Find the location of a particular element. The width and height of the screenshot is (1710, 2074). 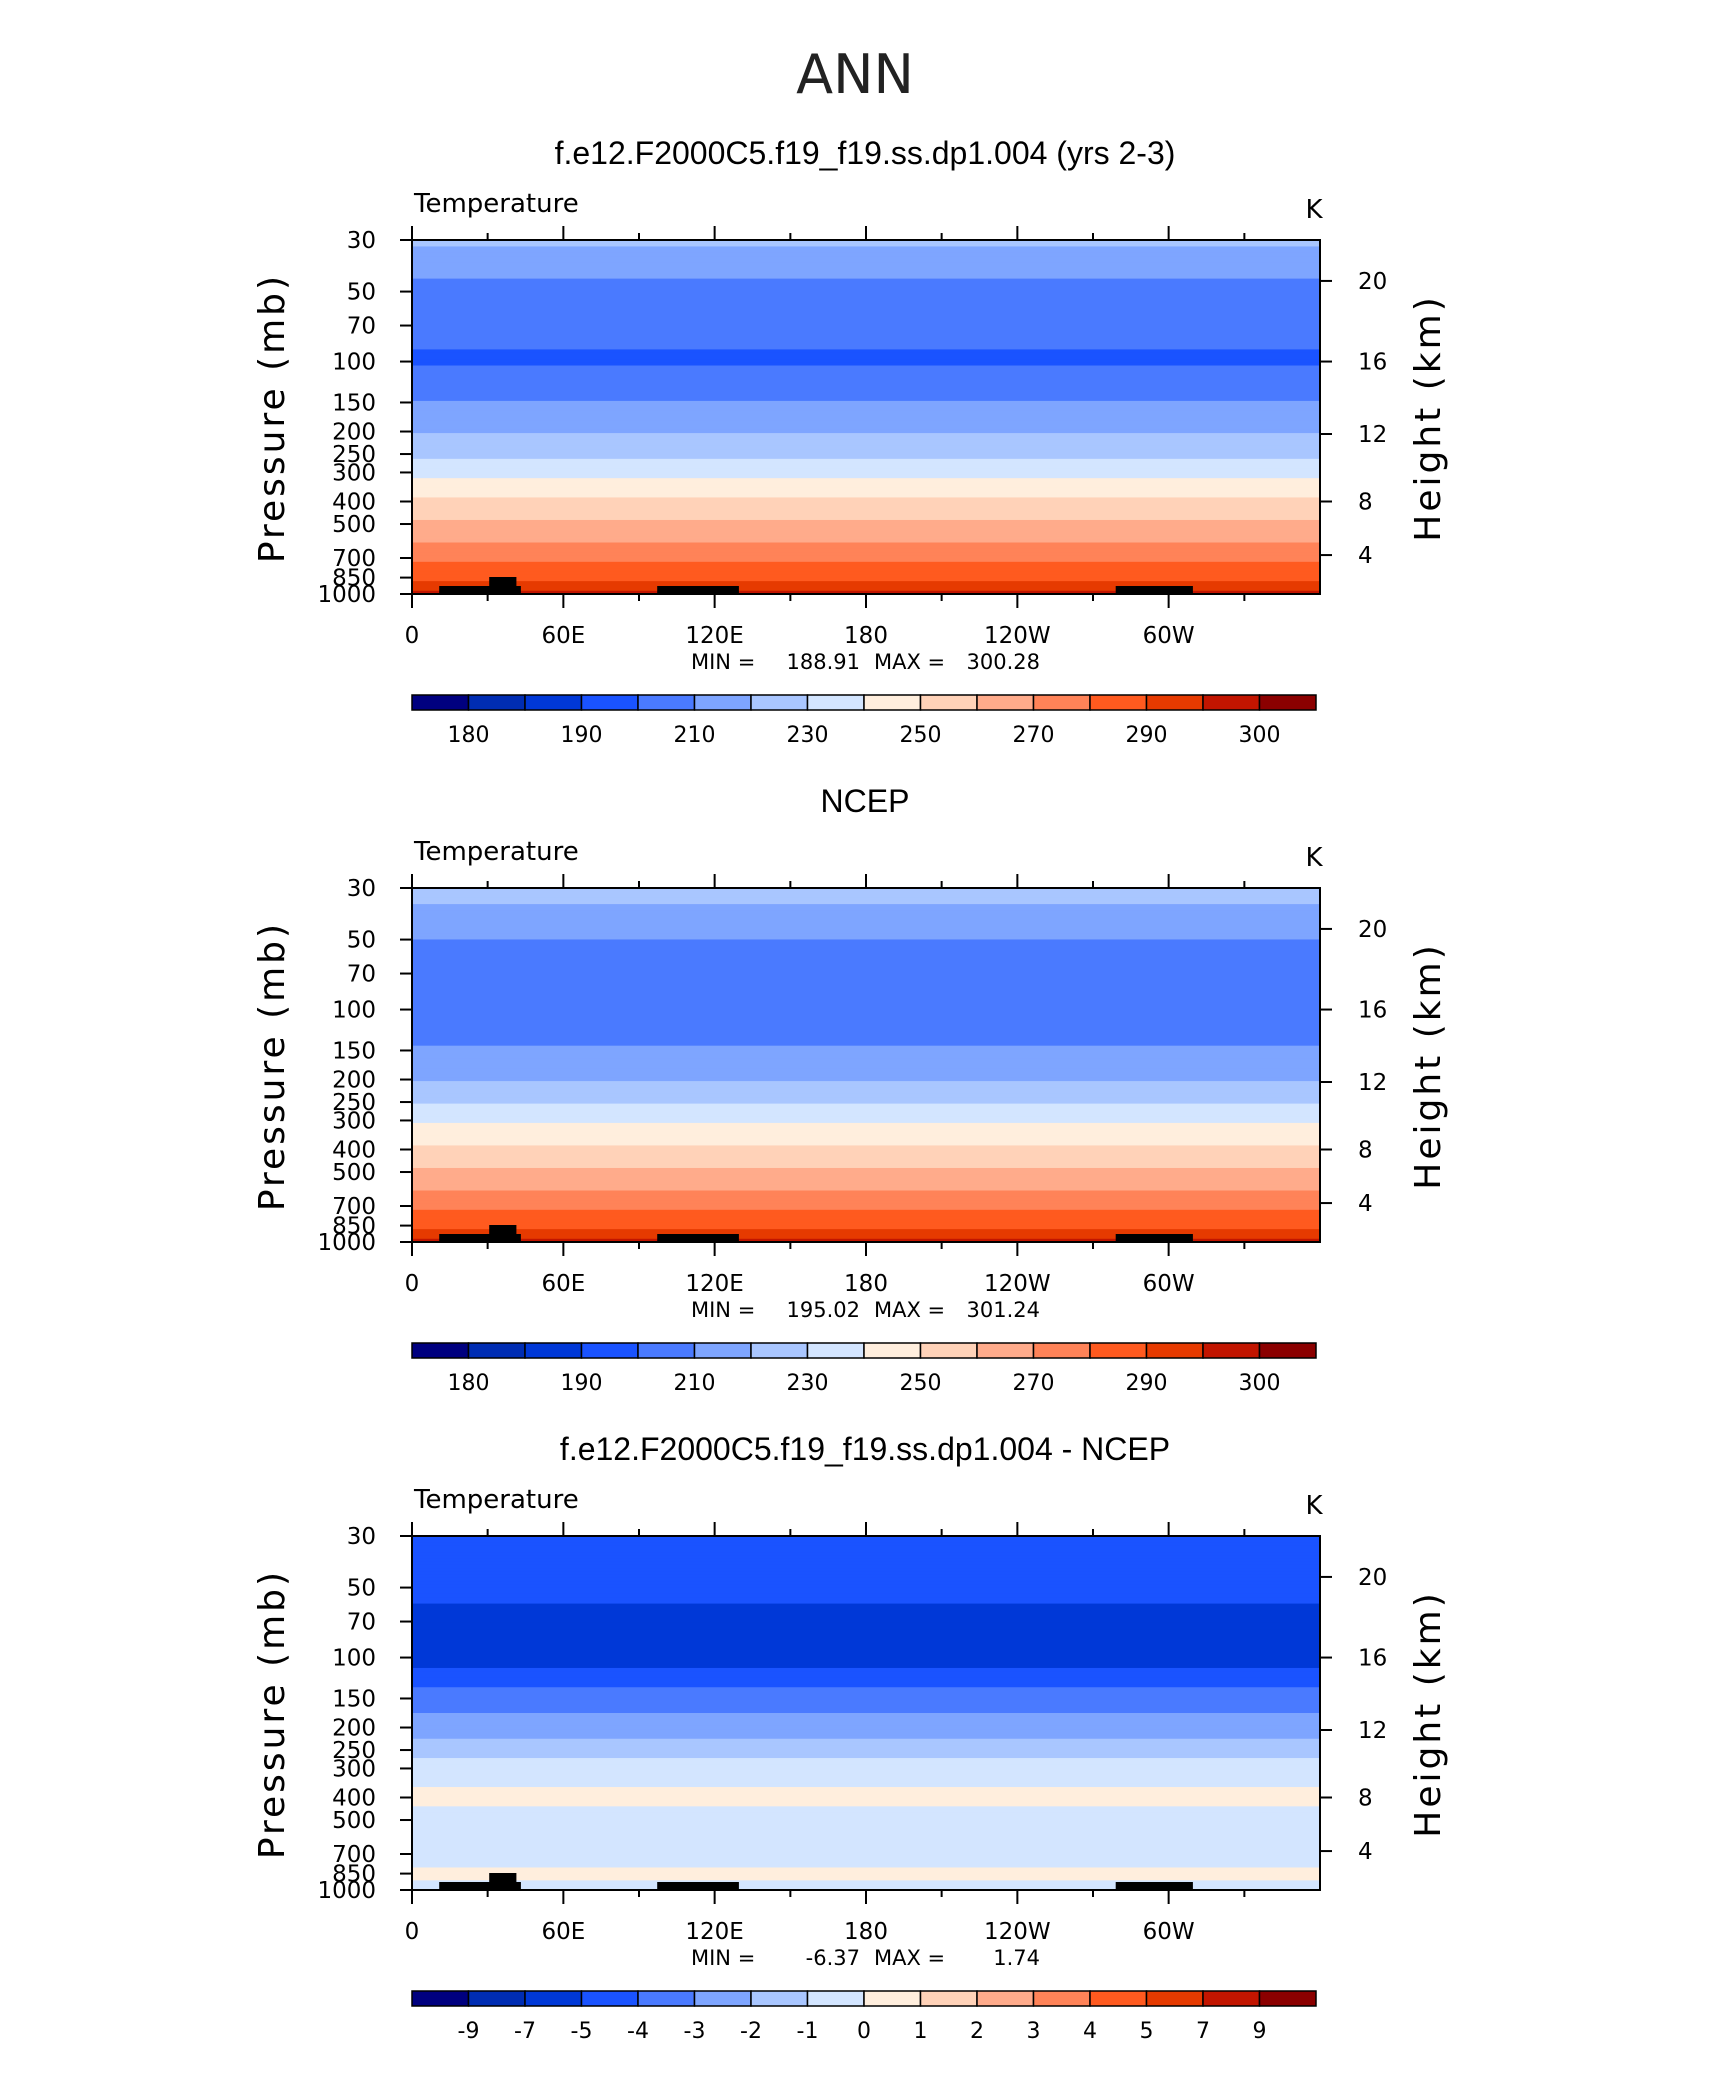

max-value: 300.28 is located at coordinates (1003, 662).